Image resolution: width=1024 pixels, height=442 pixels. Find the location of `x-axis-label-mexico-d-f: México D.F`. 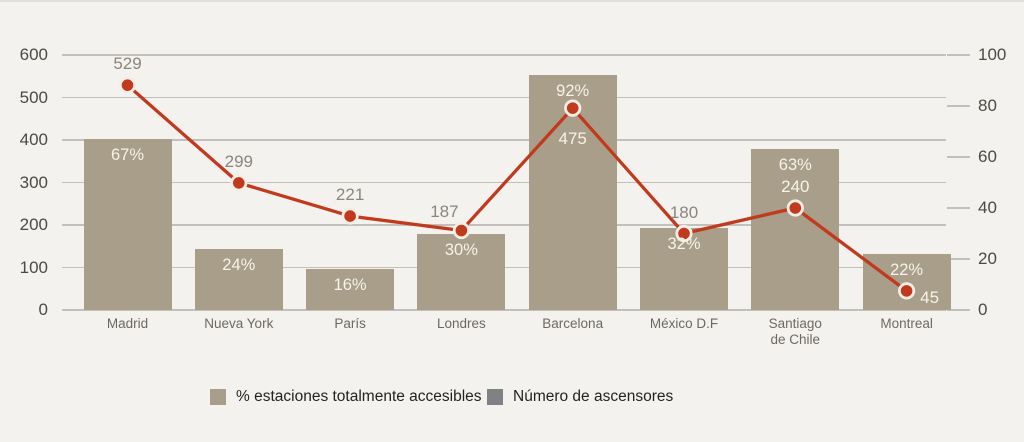

x-axis-label-mexico-d-f: México D.F is located at coordinates (684, 323).